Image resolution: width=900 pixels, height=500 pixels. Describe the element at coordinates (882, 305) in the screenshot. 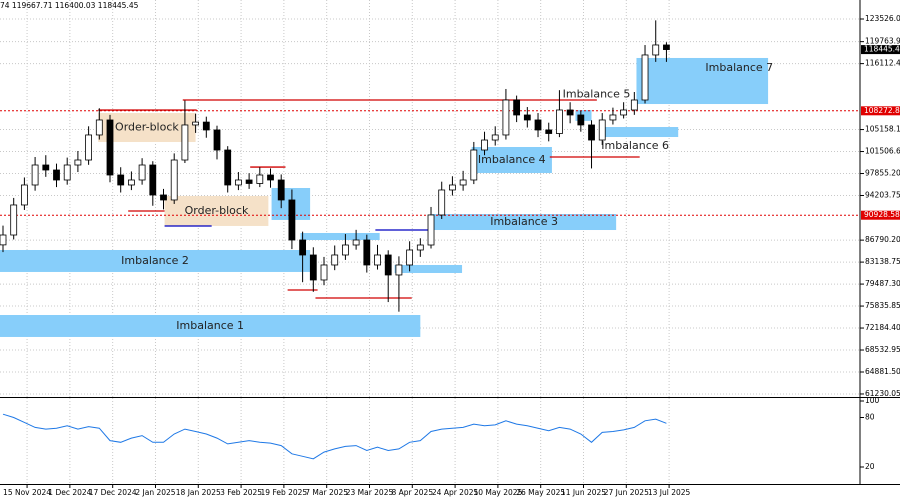

I see `y-tick-label: 75835.85` at that location.